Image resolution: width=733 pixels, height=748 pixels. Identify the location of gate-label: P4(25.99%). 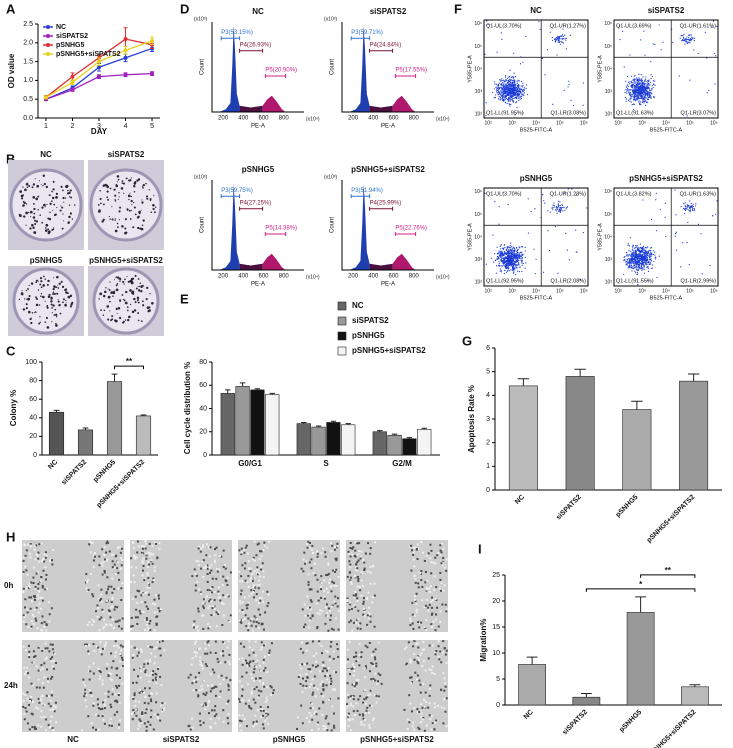
(386, 203).